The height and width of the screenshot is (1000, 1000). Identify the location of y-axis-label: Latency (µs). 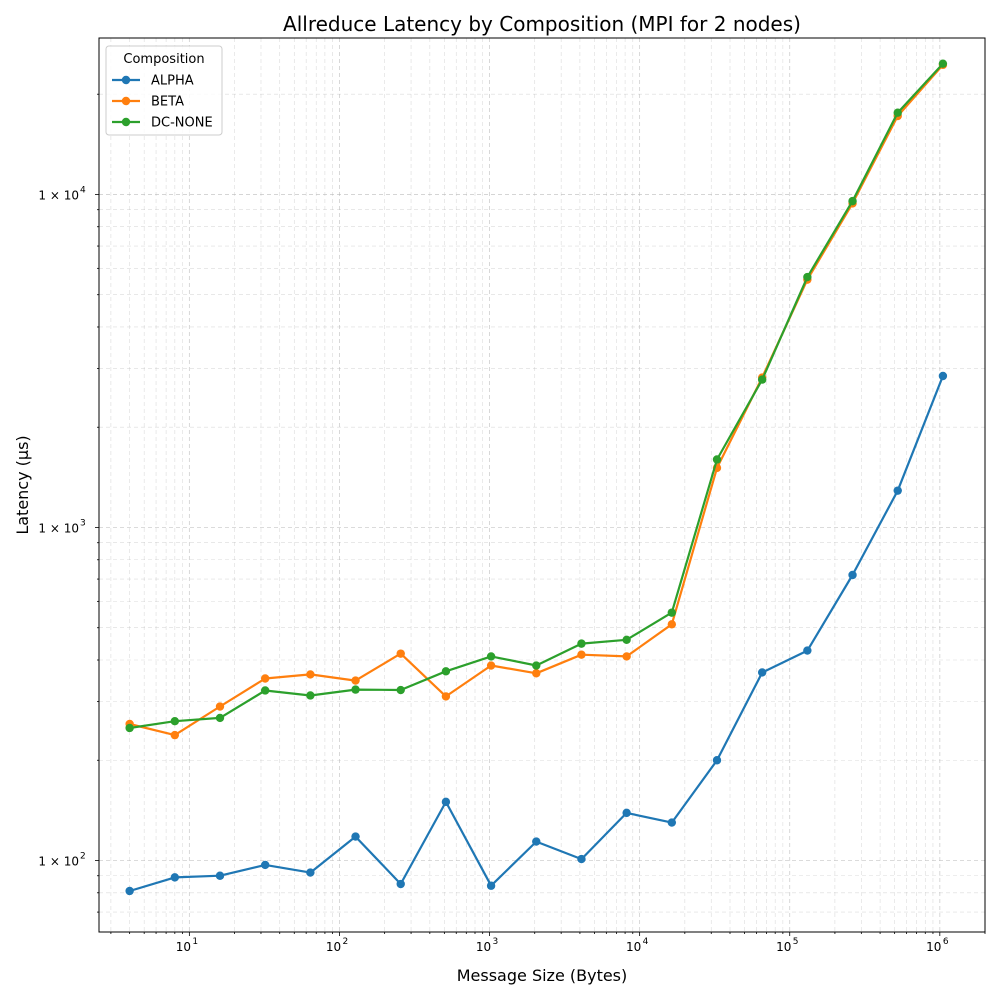
(22, 484).